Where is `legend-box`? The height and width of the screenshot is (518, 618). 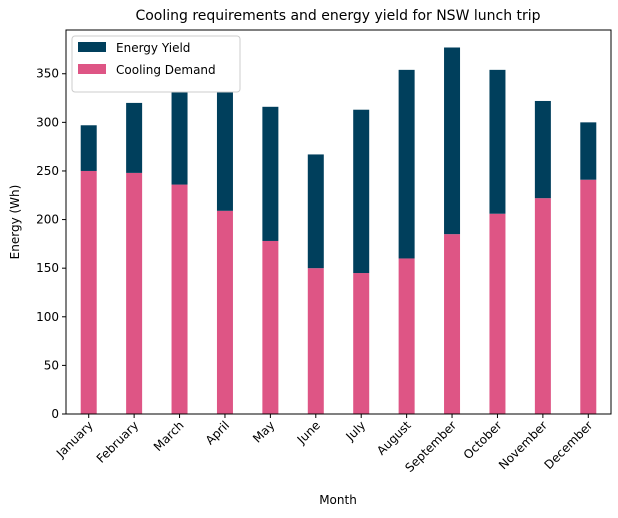 legend-box is located at coordinates (156, 64).